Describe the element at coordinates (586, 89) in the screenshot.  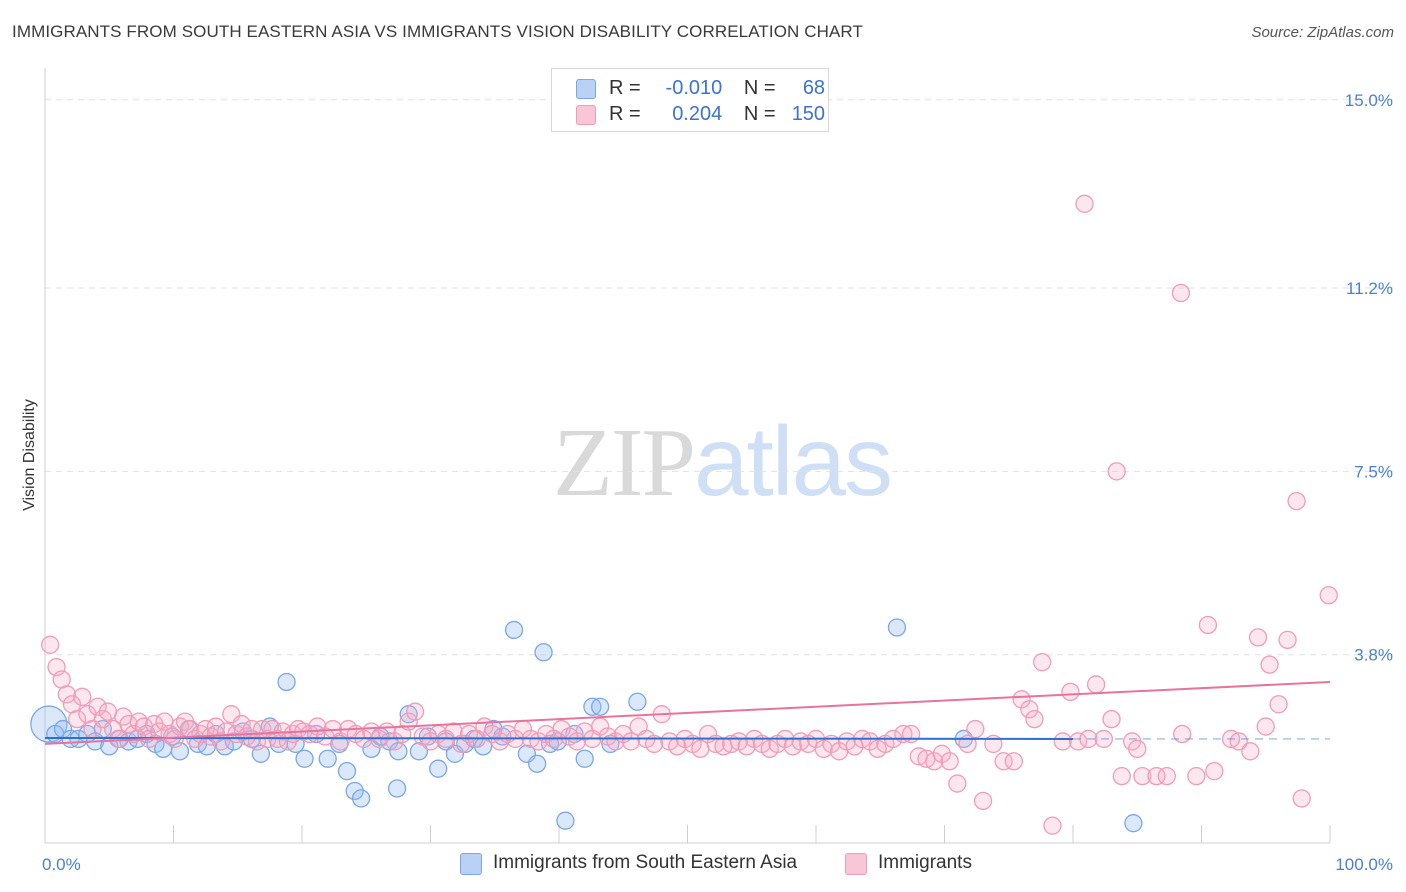
I see `legend-swatch-blue` at that location.